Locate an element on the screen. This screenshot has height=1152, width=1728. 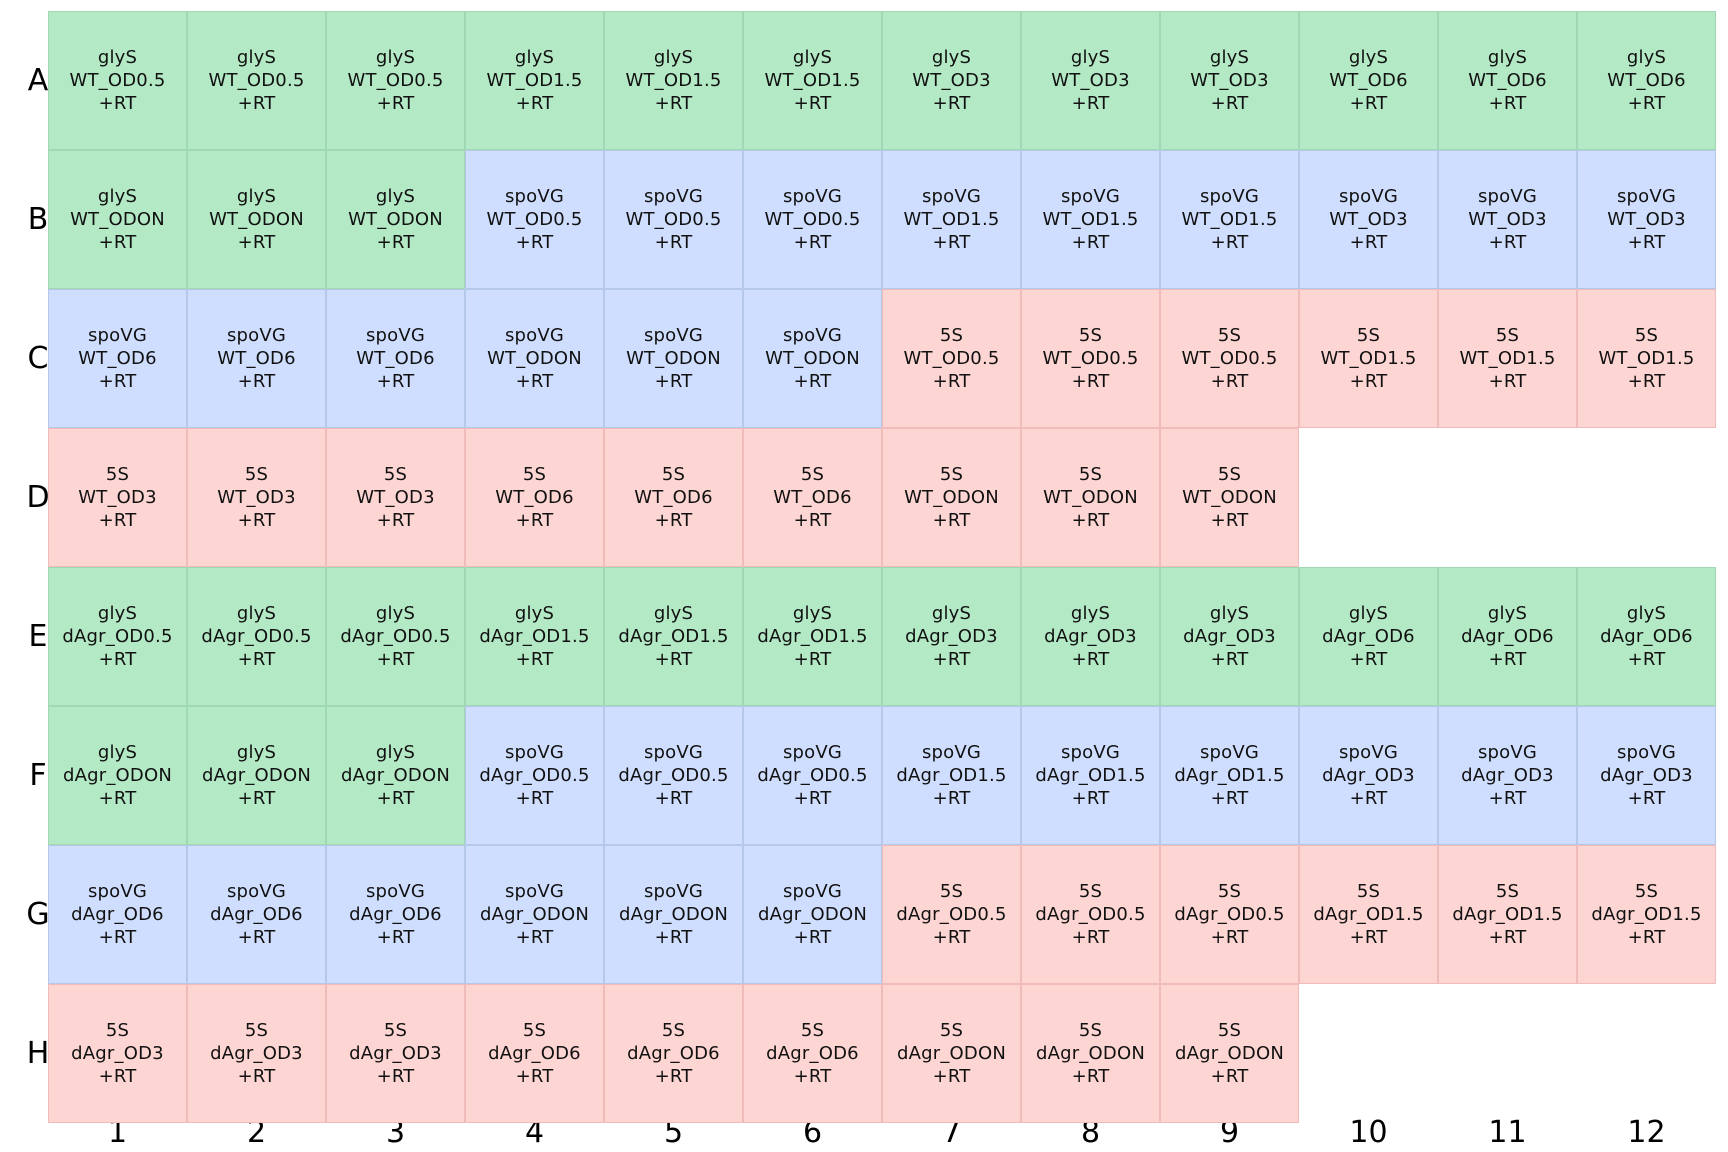
well-e8: glyS dAgr_OD3 +RT is located at coordinates (1090, 636).